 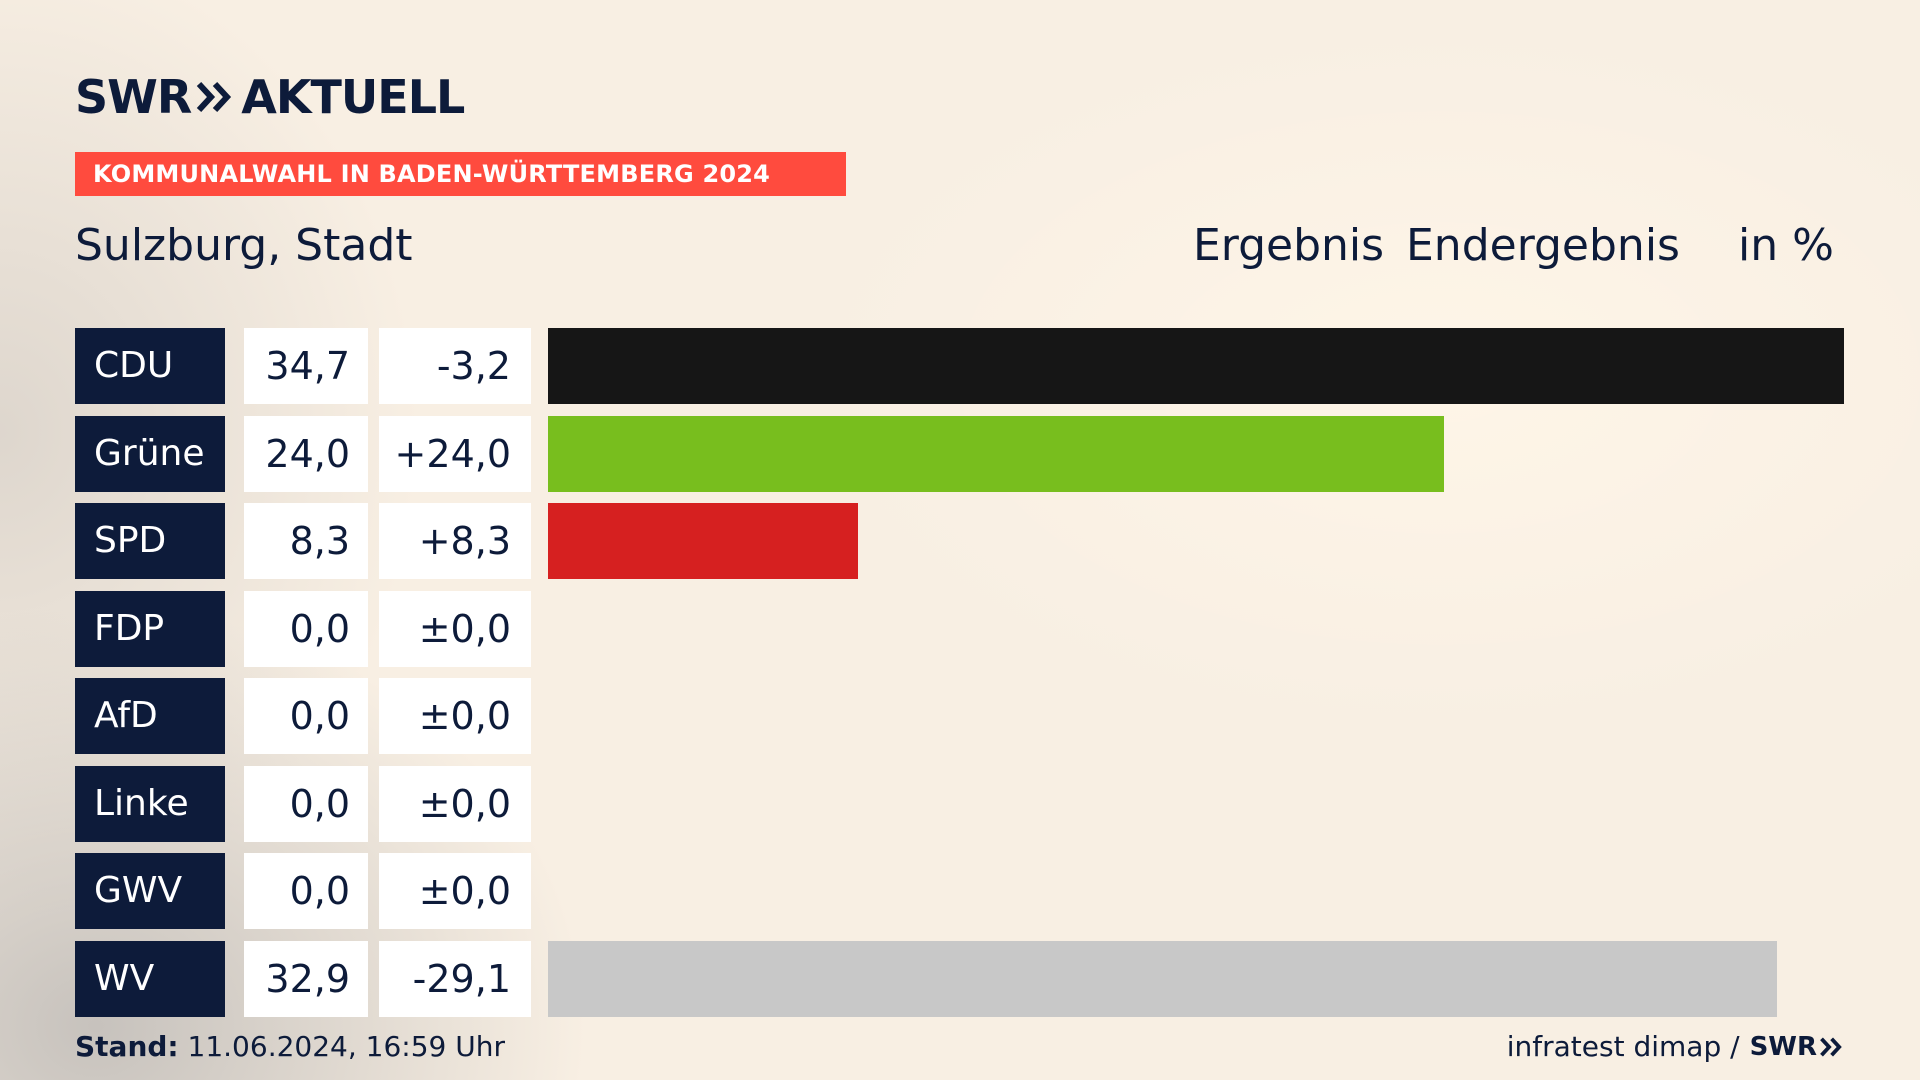 I want to click on footer-stand: Stand: 11.06.2024, 16:59 Uhr, so click(x=290, y=1046).